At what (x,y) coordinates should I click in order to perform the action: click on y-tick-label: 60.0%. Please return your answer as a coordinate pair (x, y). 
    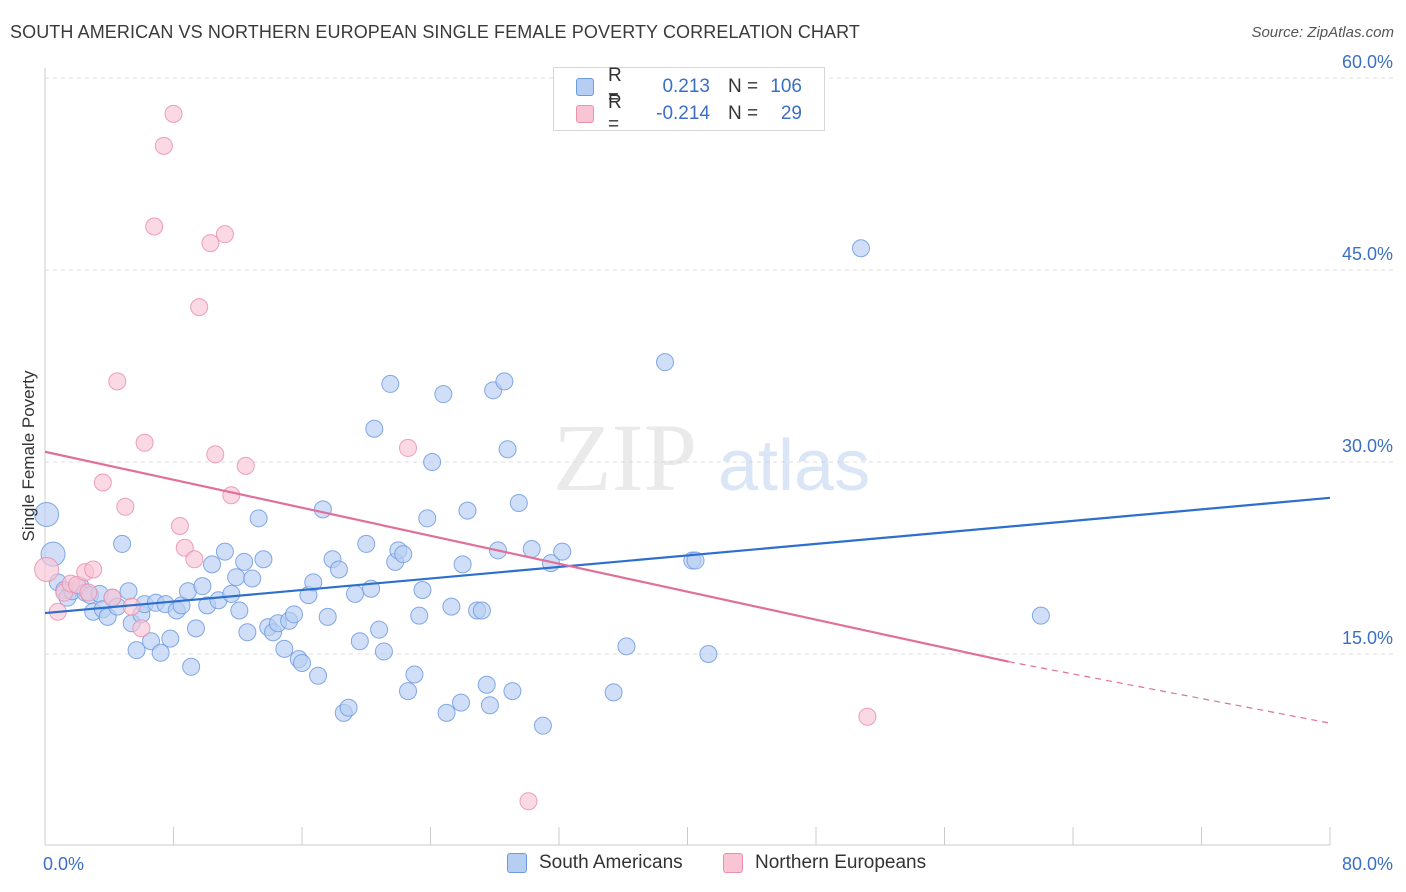
    Looking at the image, I should click on (1367, 62).